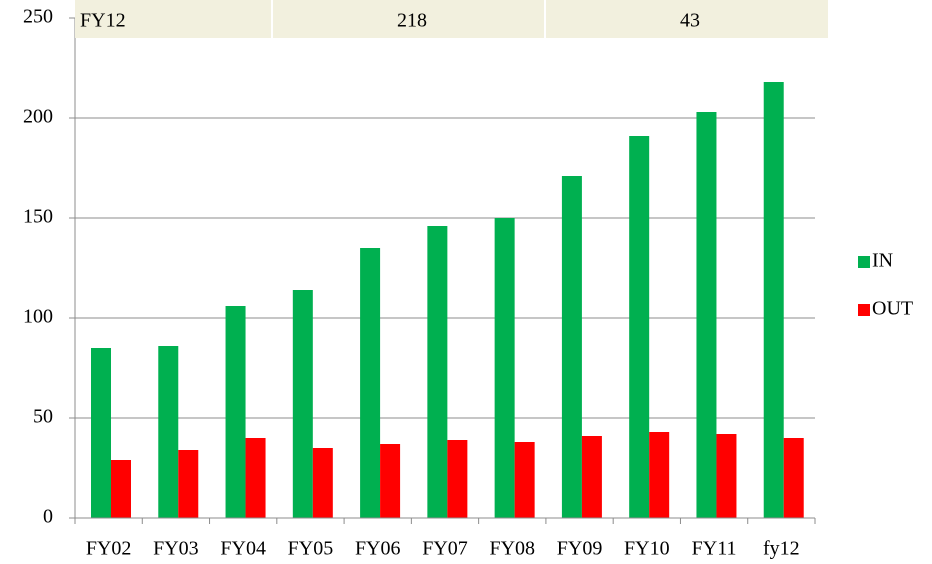  I want to click on legend-label: IN, so click(882, 261).